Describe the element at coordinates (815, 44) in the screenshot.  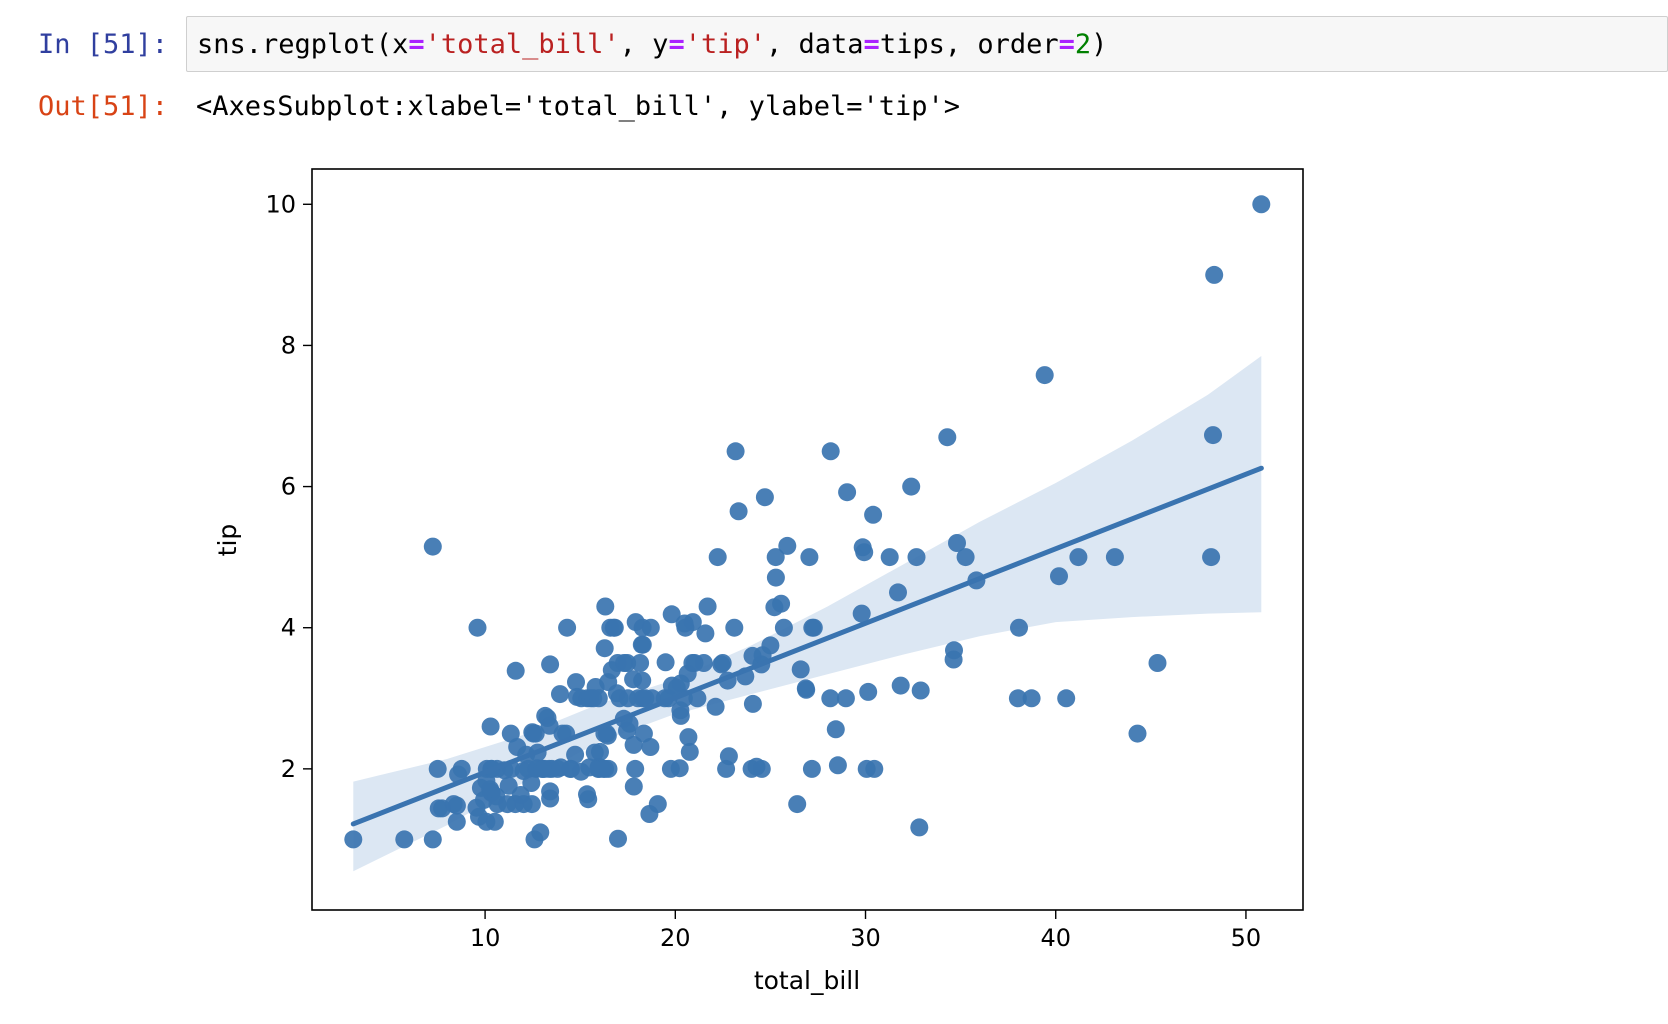
I see `code-token: , data` at that location.